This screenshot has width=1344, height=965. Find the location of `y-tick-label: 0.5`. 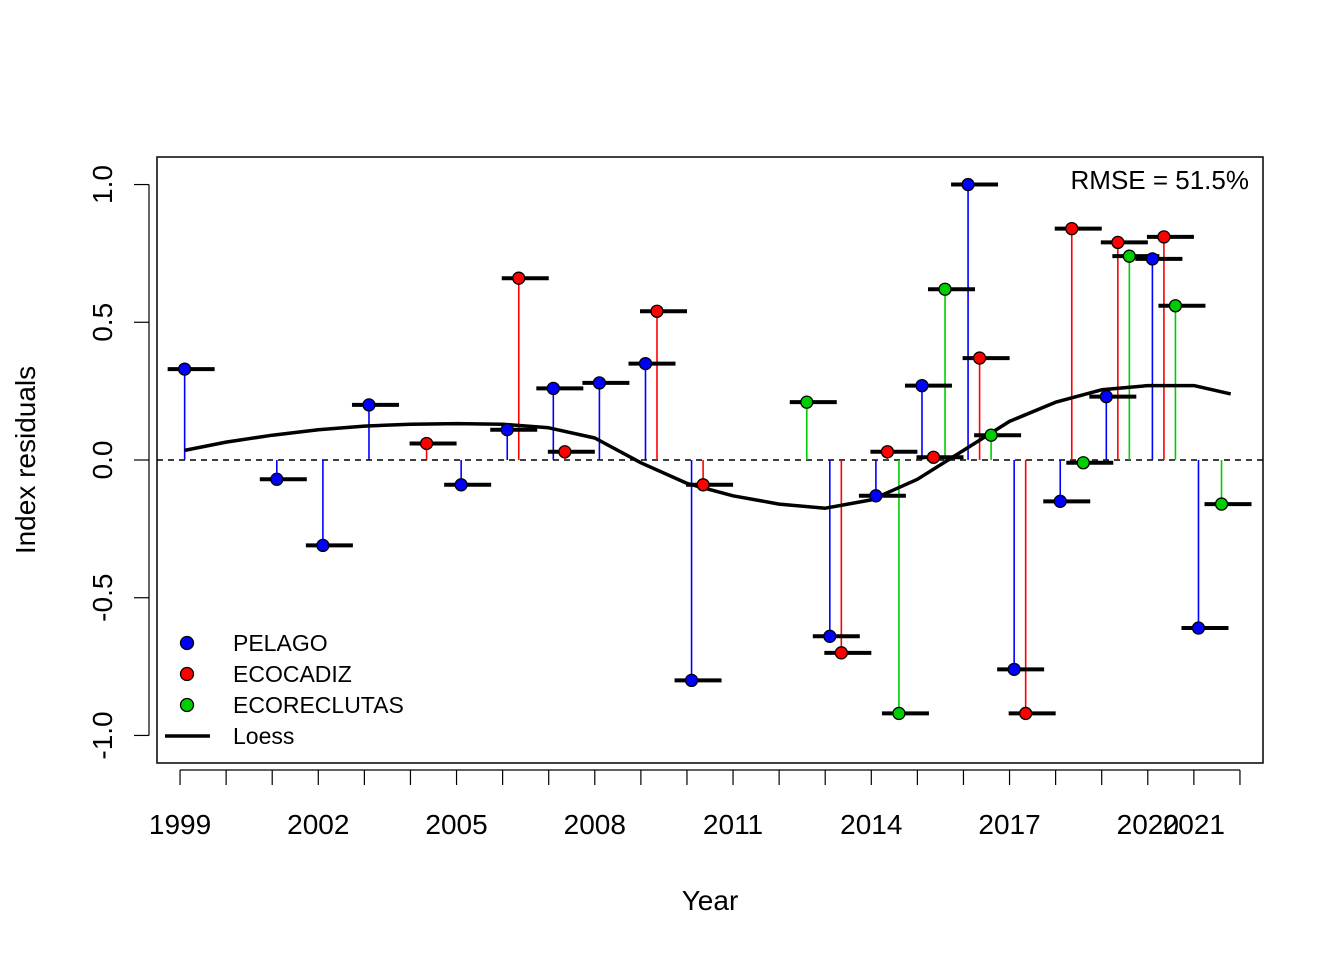

y-tick-label: 0.5 is located at coordinates (102, 322).